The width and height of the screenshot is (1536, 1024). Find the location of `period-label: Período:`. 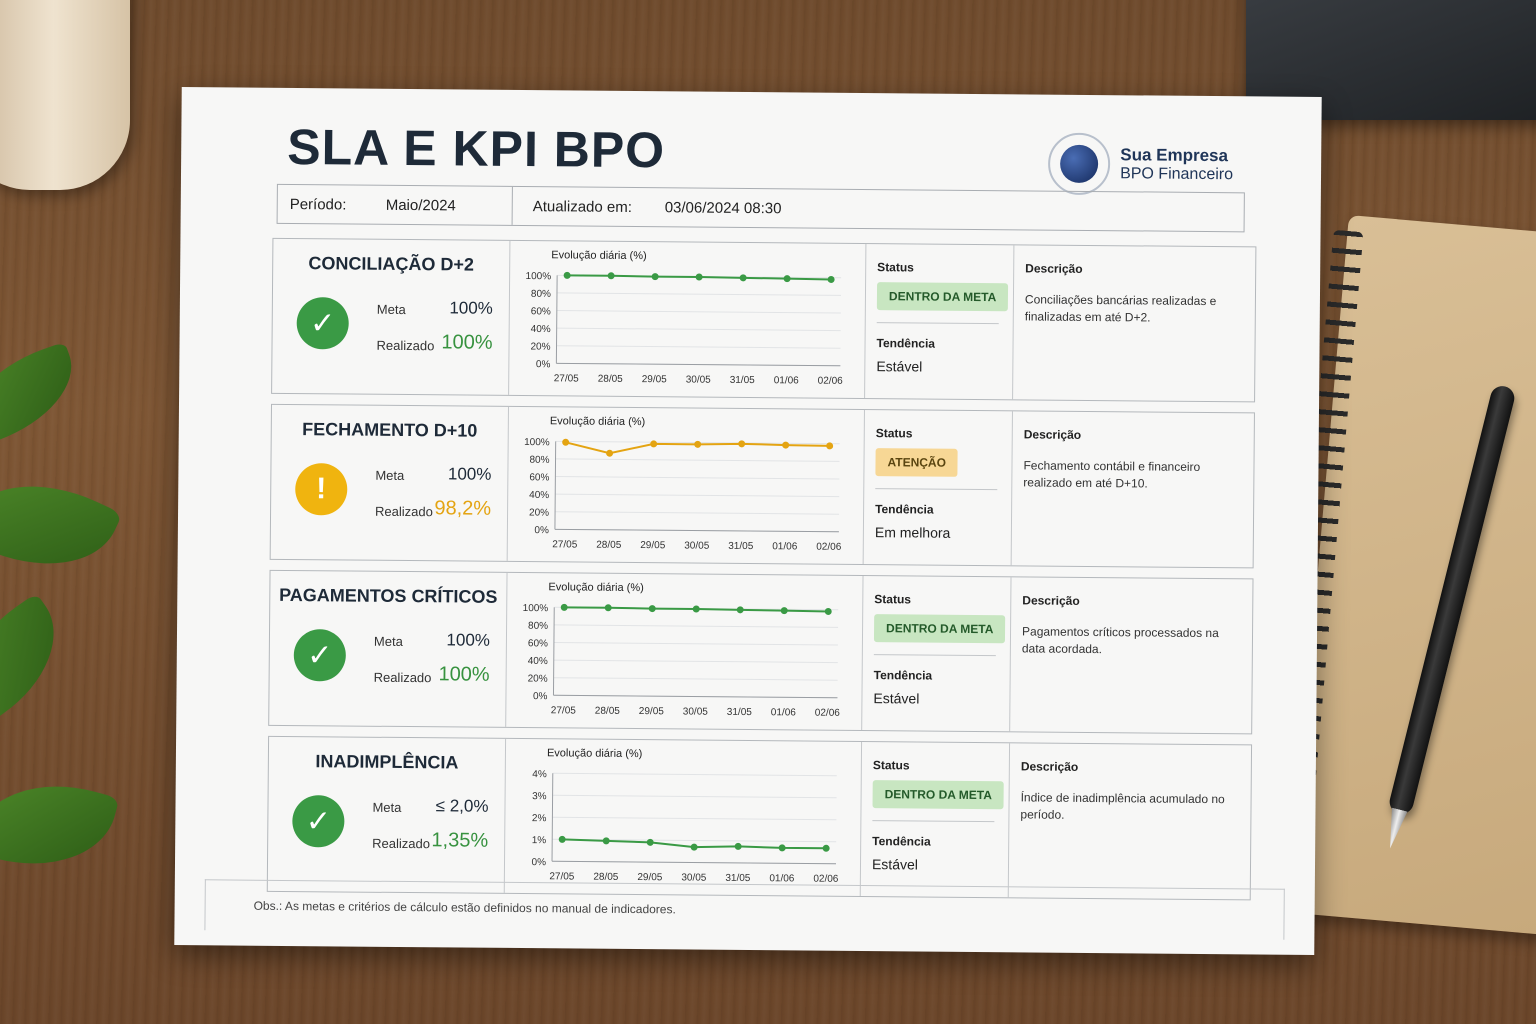

period-label: Período: is located at coordinates (318, 204).